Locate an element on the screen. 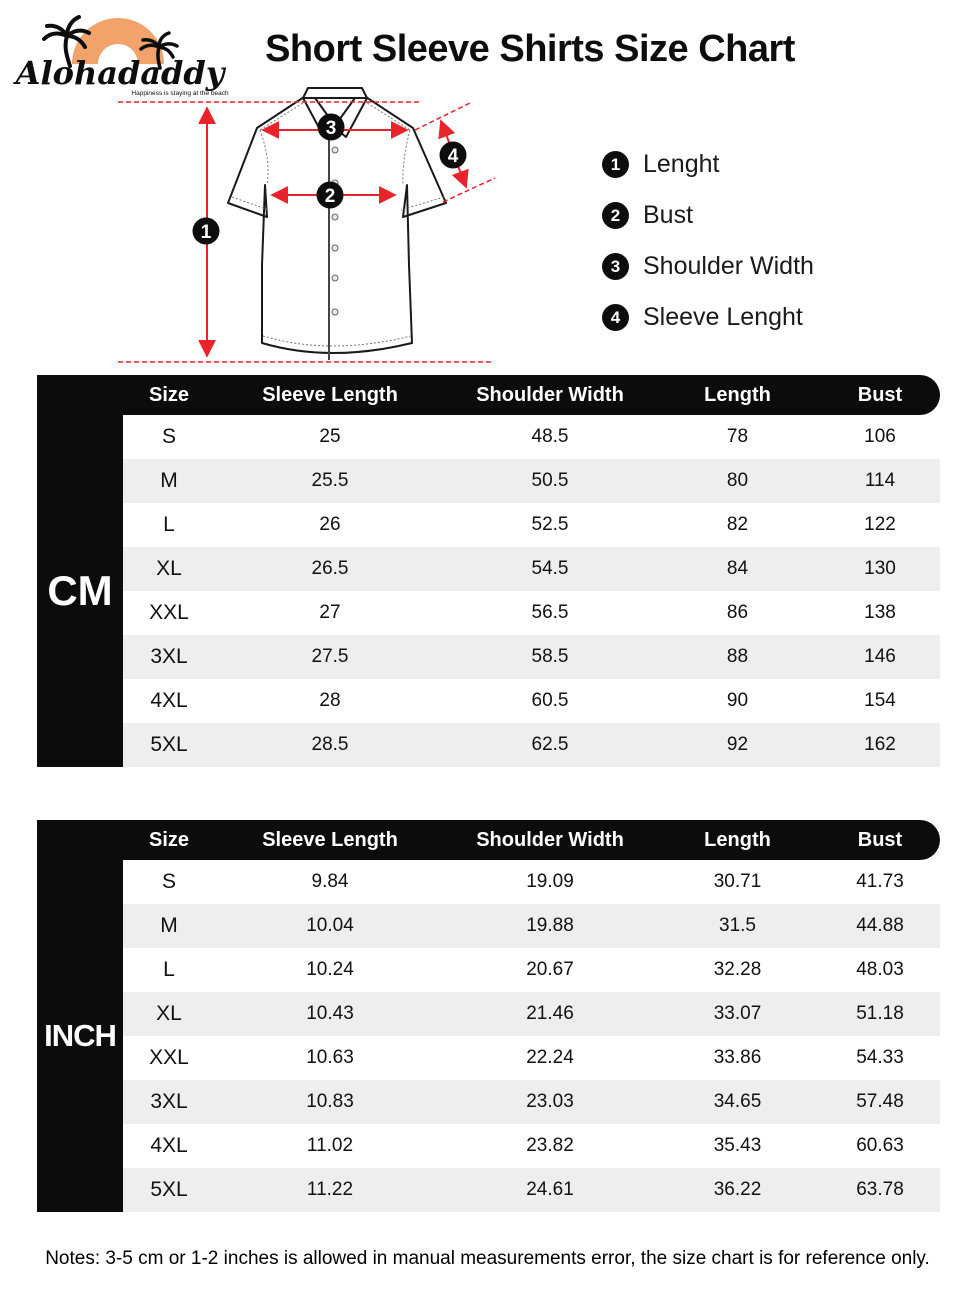 The height and width of the screenshot is (1300, 975). measurement-value: 33.07 is located at coordinates (737, 1013).